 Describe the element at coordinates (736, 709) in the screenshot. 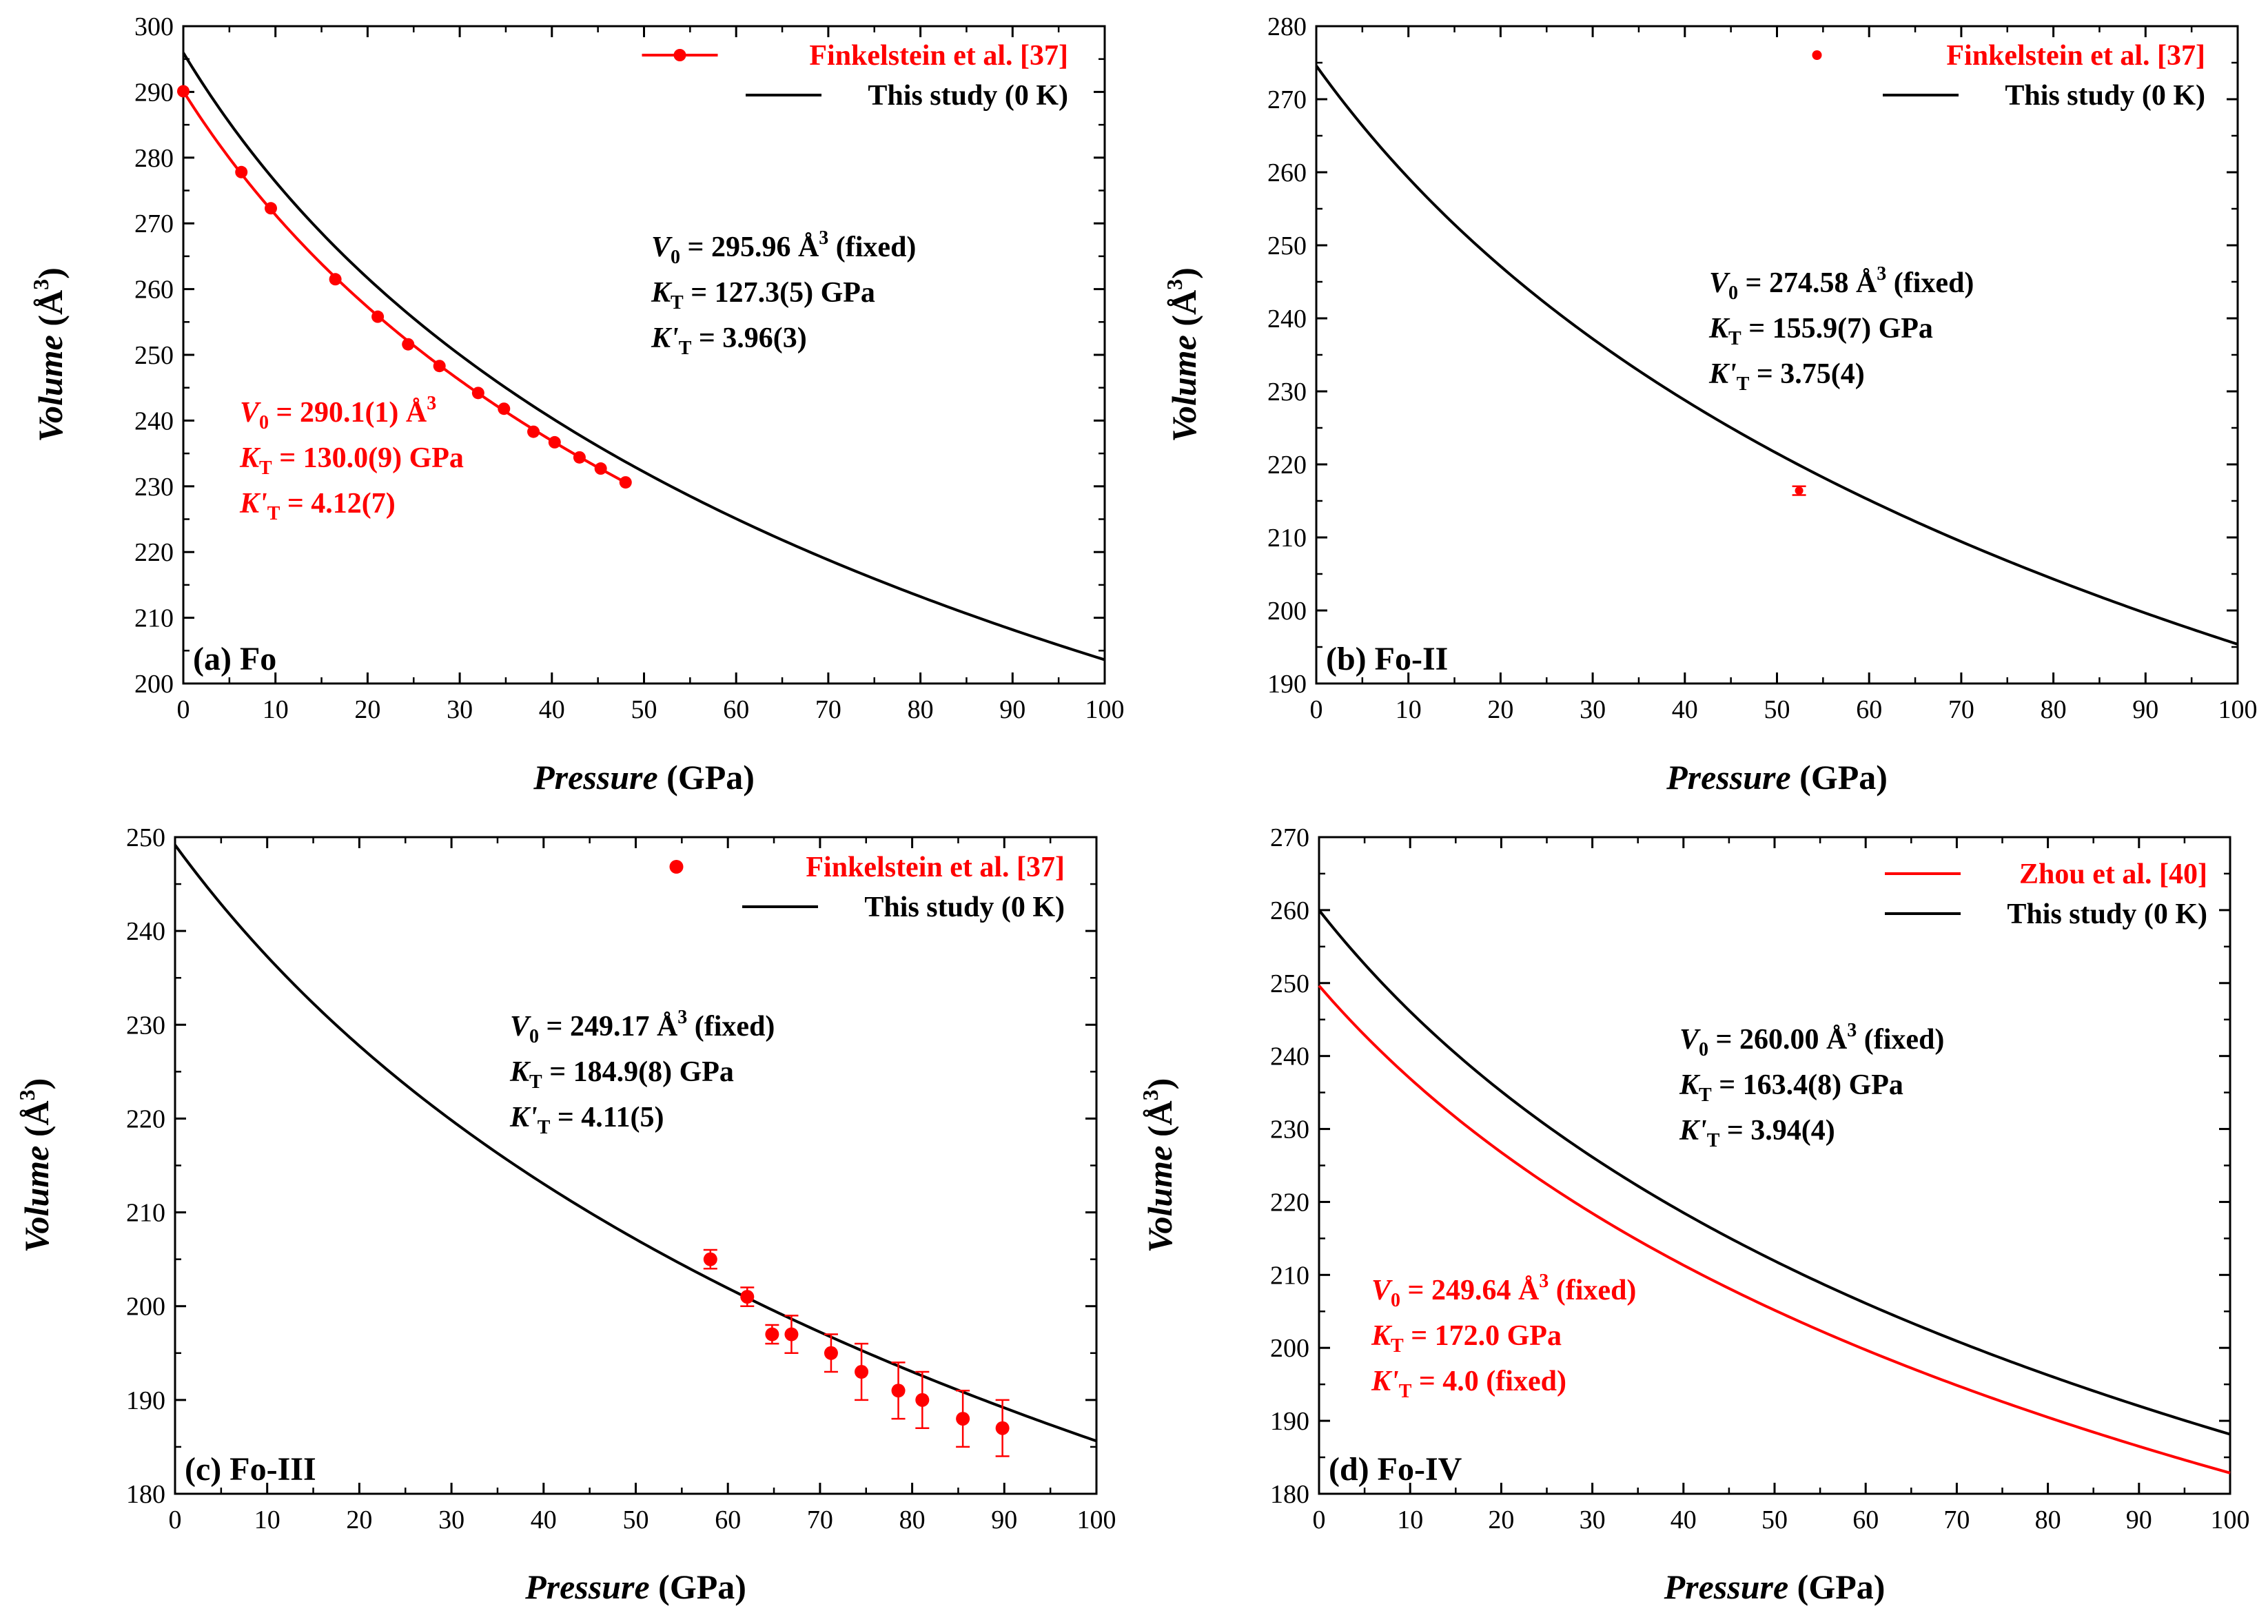

I see `x-tick-label: 60` at that location.